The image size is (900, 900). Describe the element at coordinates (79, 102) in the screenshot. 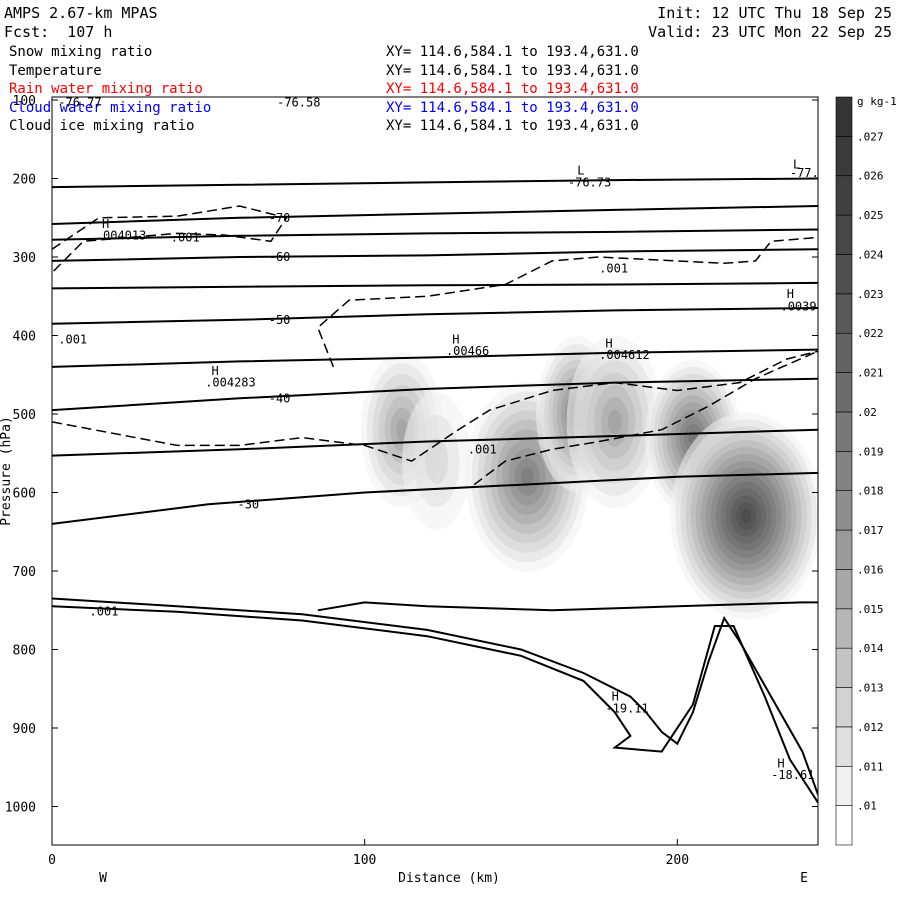

I see `contour-annotation: -76.77` at that location.